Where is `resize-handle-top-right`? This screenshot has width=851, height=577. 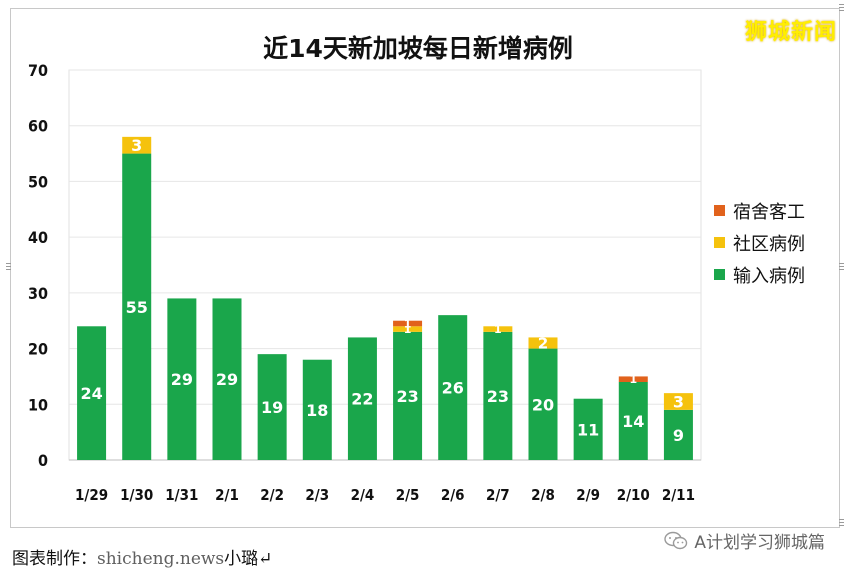 resize-handle-top-right is located at coordinates (841, 8).